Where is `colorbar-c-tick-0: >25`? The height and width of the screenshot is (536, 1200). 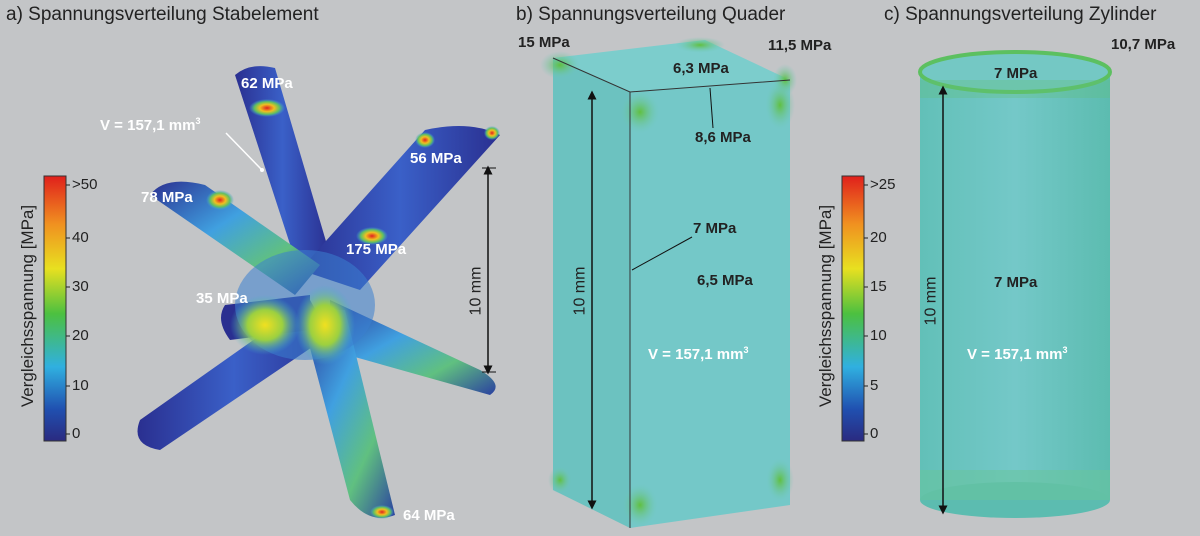 colorbar-c-tick-0: >25 is located at coordinates (883, 184).